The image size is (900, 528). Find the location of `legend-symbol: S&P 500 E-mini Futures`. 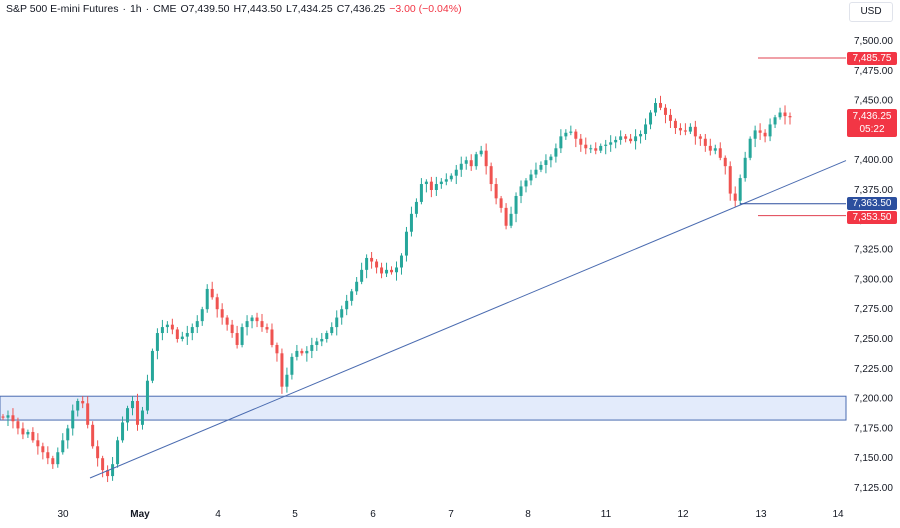

legend-symbol: S&P 500 E-mini Futures is located at coordinates (62, 9).